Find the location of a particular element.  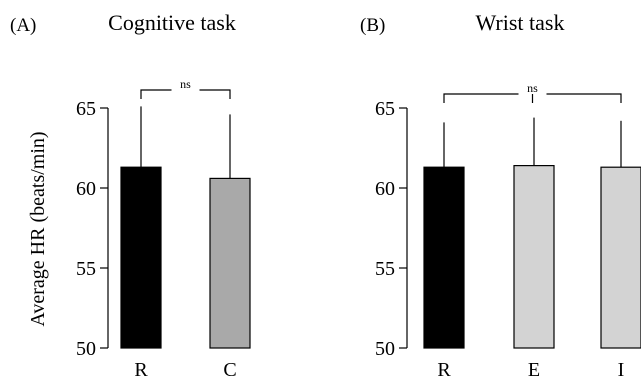

category-label: C is located at coordinates (229, 370).